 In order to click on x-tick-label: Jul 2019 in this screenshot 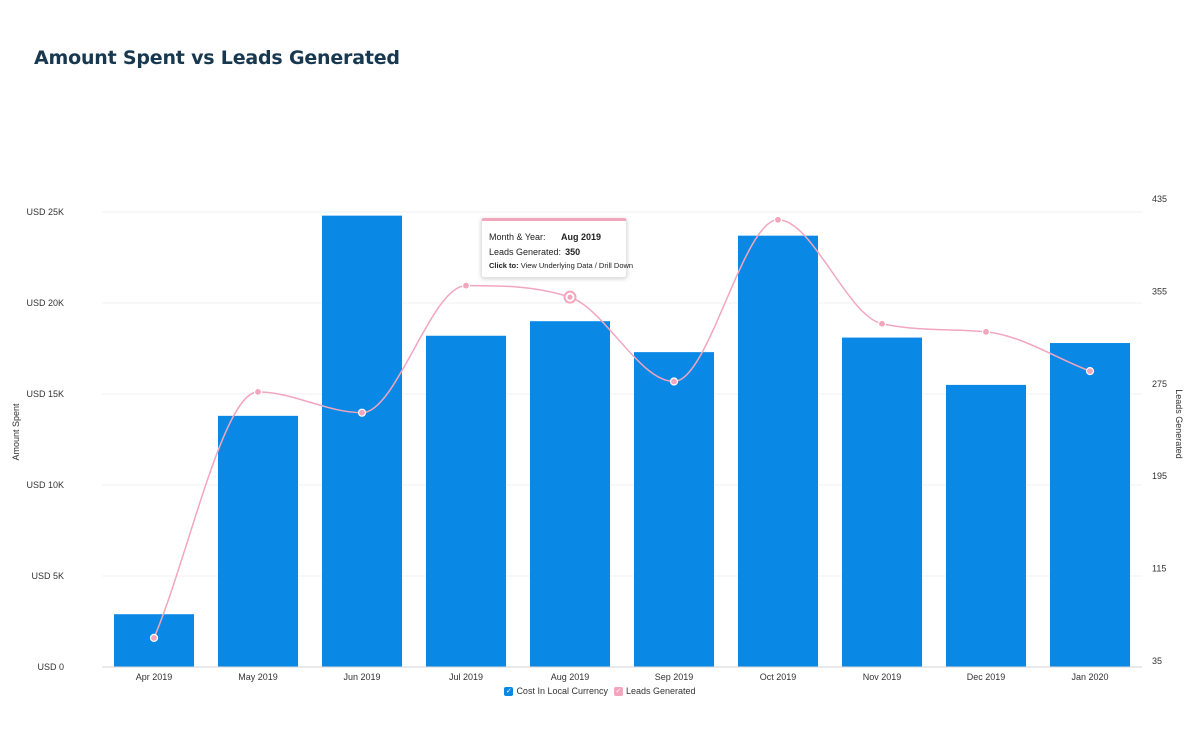, I will do `click(466, 677)`.